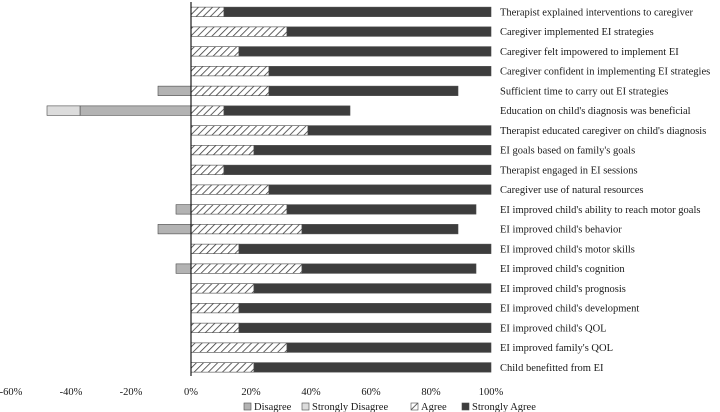  I want to click on category-label-12: EI improved child's behavior, so click(561, 230).